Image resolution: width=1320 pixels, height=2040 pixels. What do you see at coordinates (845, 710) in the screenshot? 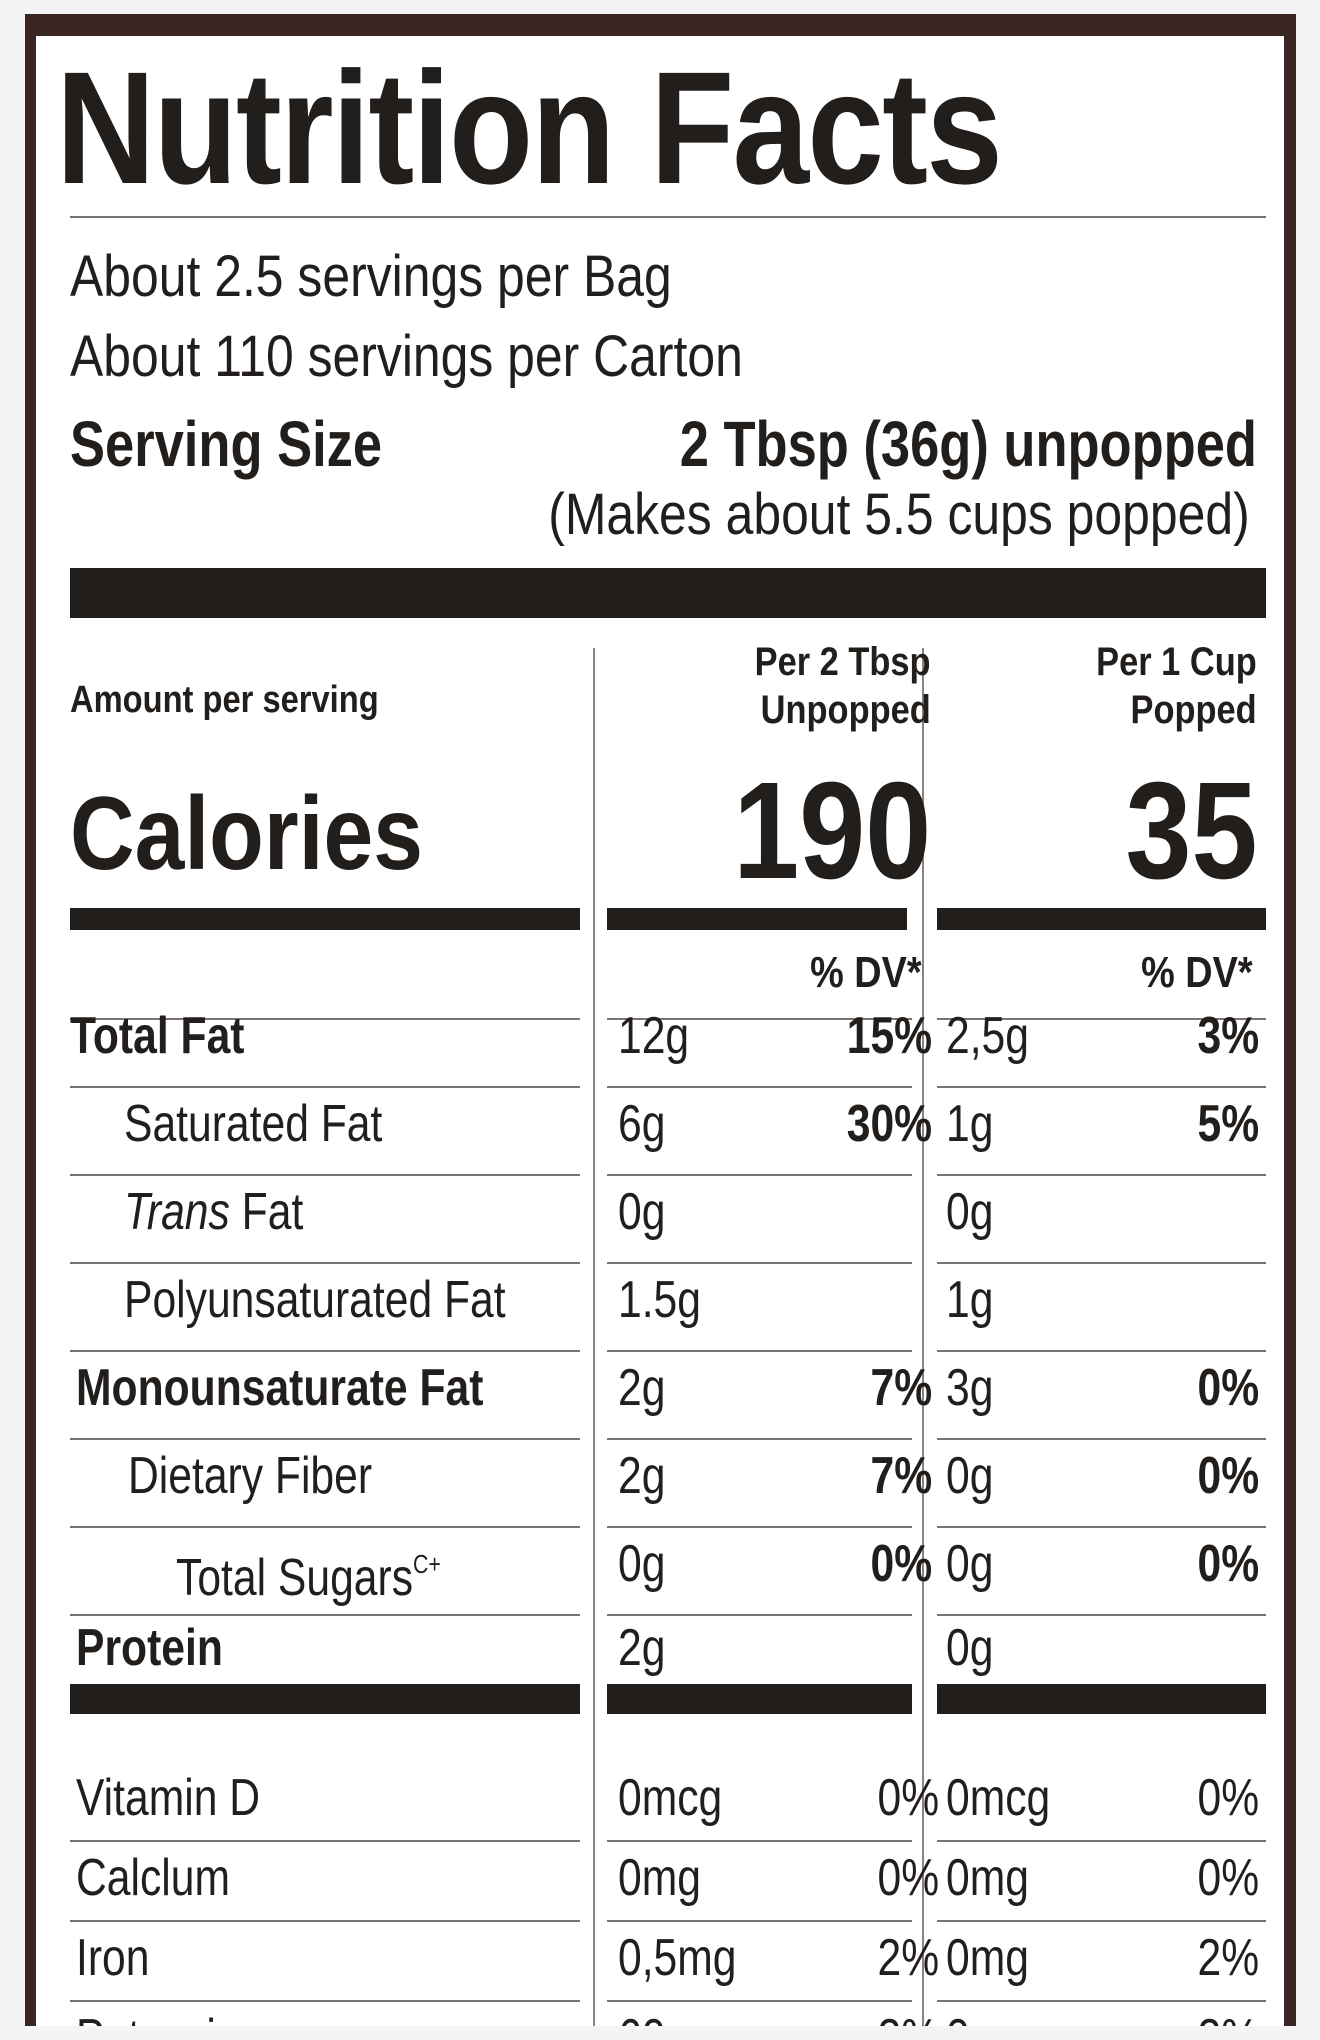
I see `col1-header-line2: Unpopped` at bounding box center [845, 710].